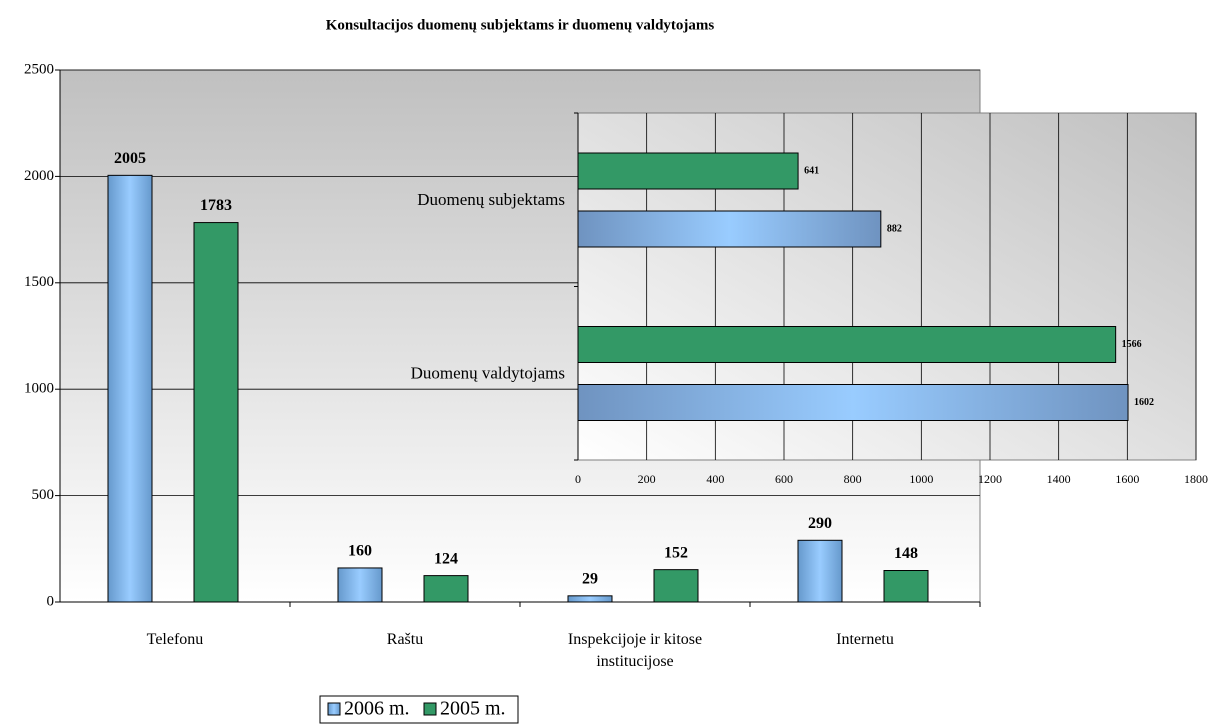 The image size is (1215, 724). What do you see at coordinates (1196, 479) in the screenshot?
I see `x-tick-label: 1800` at bounding box center [1196, 479].